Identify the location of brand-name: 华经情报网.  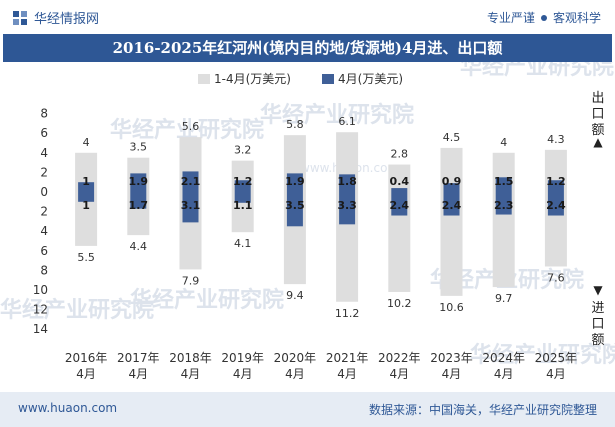
(67, 19).